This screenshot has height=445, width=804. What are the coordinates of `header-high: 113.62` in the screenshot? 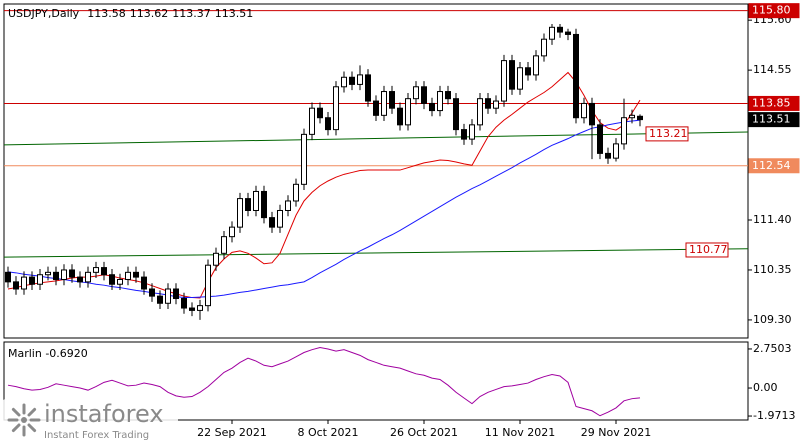 It's located at (149, 13).